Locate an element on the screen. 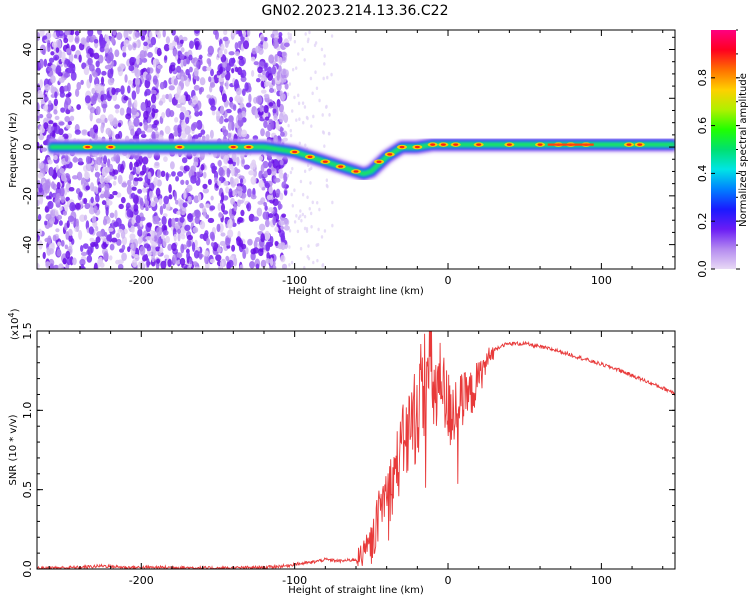 This screenshot has height=600, width=750. svg-text: (x104) is located at coordinates (14, 324).